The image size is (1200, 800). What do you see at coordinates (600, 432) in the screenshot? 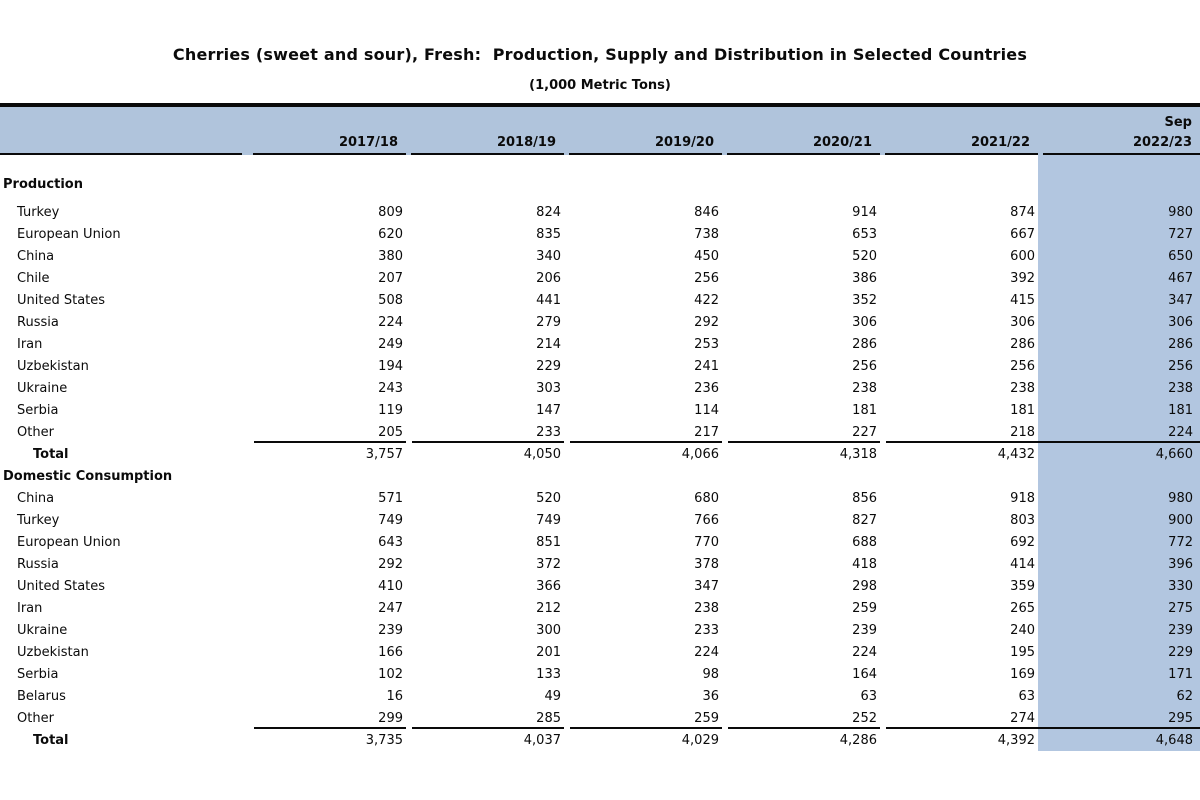
I see `table-row: Other 205 233 217 227 218 224` at bounding box center [600, 432].